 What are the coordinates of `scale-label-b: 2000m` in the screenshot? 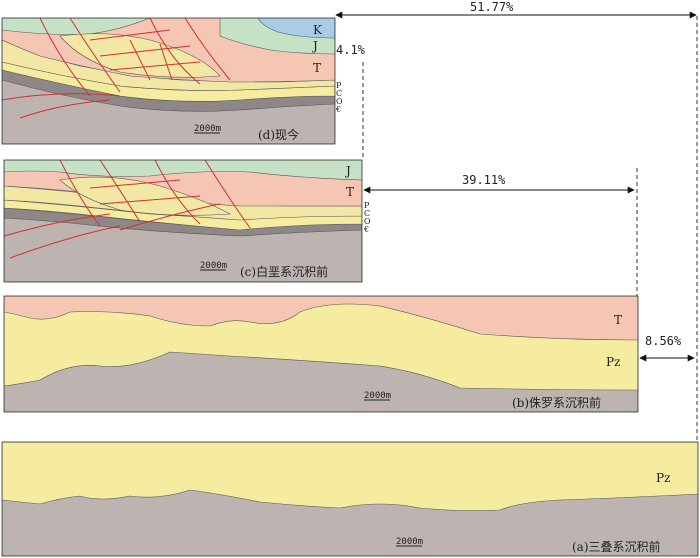 It's located at (377, 396).